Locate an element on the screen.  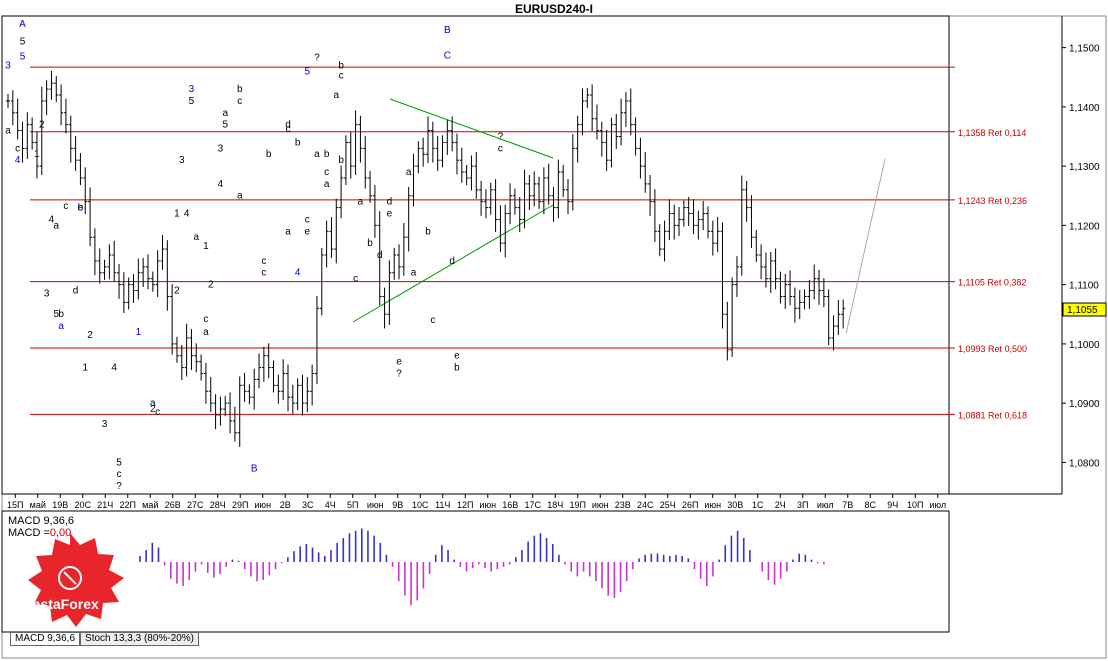
x-tick-label: 26В is located at coordinates (173, 505).